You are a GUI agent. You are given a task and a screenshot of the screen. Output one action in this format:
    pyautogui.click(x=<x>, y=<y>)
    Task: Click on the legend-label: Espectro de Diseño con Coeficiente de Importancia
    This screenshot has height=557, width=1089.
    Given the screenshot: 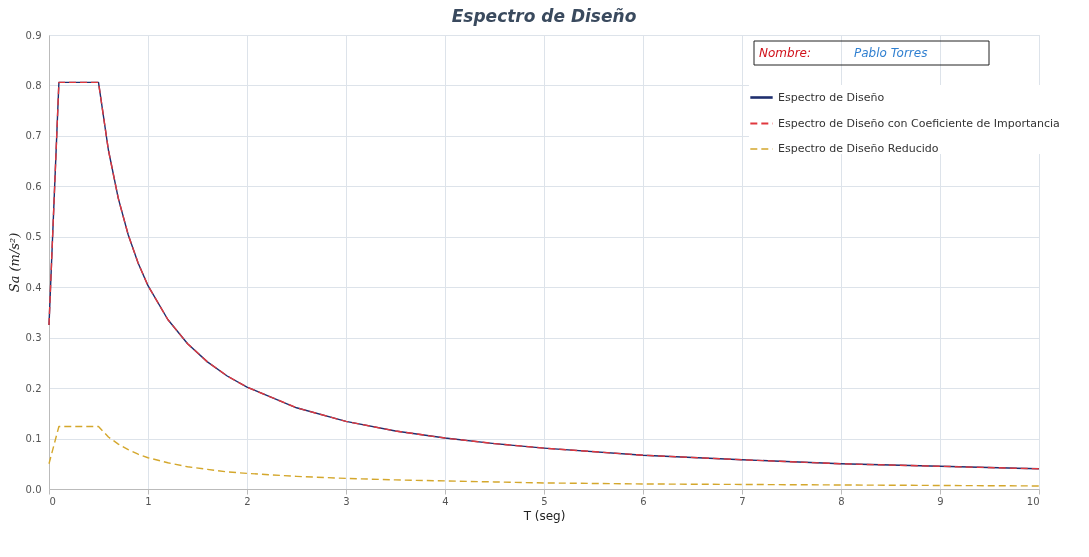 What is the action you would take?
    pyautogui.click(x=919, y=123)
    